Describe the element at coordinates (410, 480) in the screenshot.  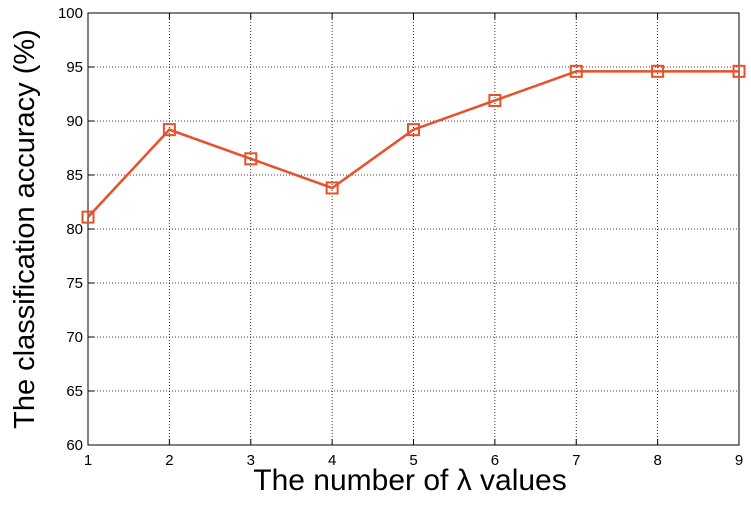
I see `x-axis-label: The number of λ values` at that location.